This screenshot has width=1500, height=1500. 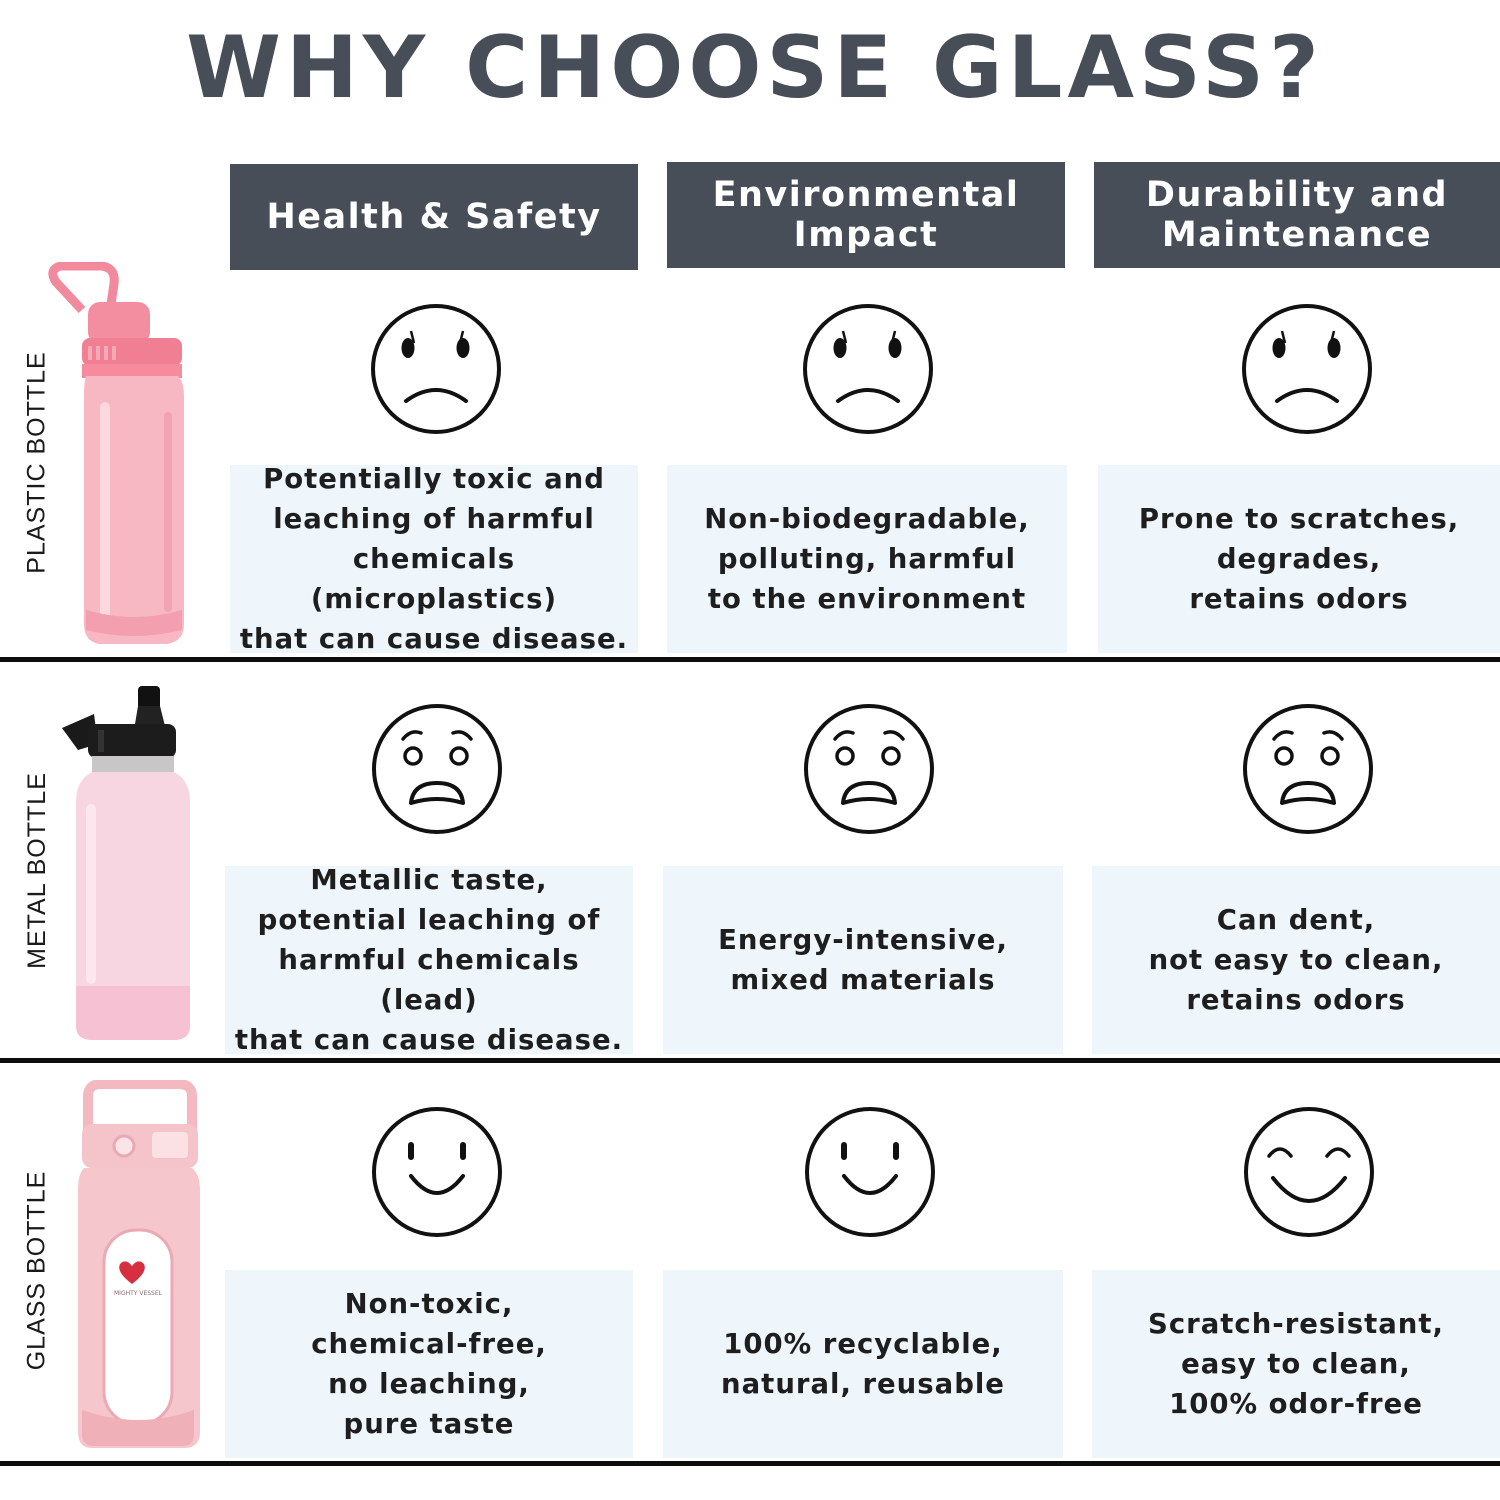 I want to click on column-header-label: Durability and Maintenance, so click(x=1297, y=215).